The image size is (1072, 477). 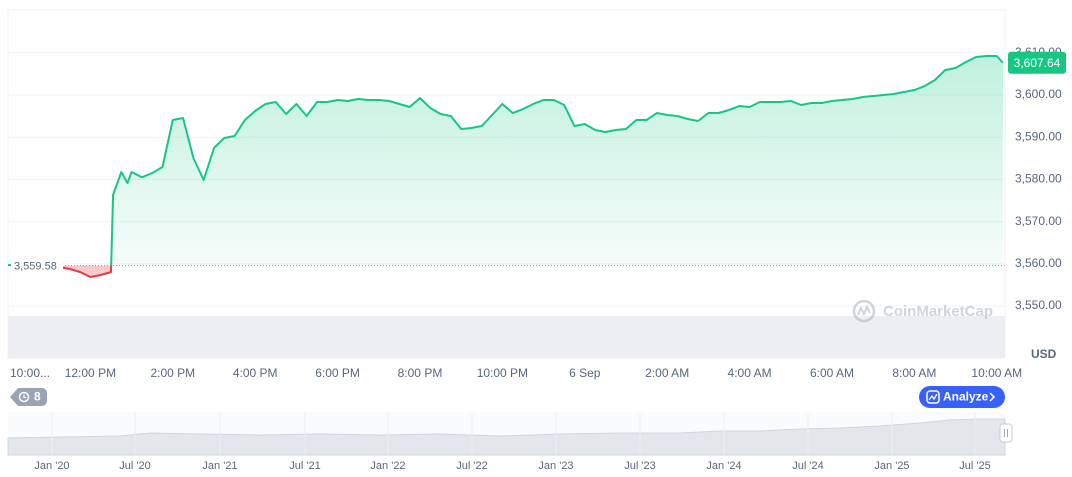 I want to click on x-tick-label: 6:00 PM, so click(x=337, y=373).